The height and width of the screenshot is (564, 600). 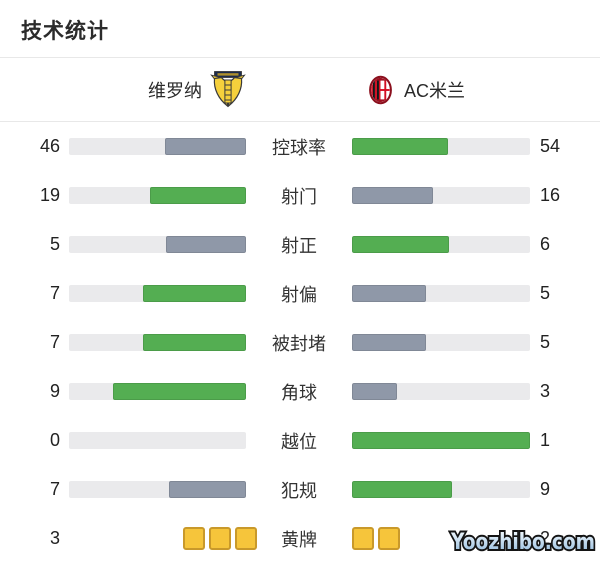 I want to click on stat-label: 控球率, so click(x=299, y=147).